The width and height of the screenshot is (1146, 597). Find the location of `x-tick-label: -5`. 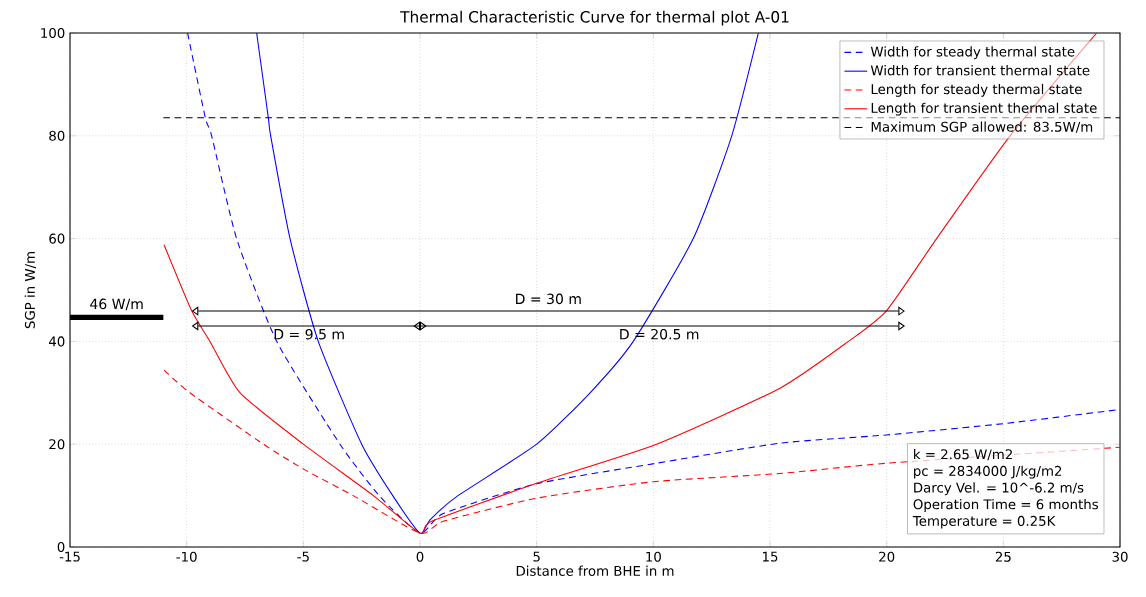

x-tick-label: -5 is located at coordinates (303, 556).